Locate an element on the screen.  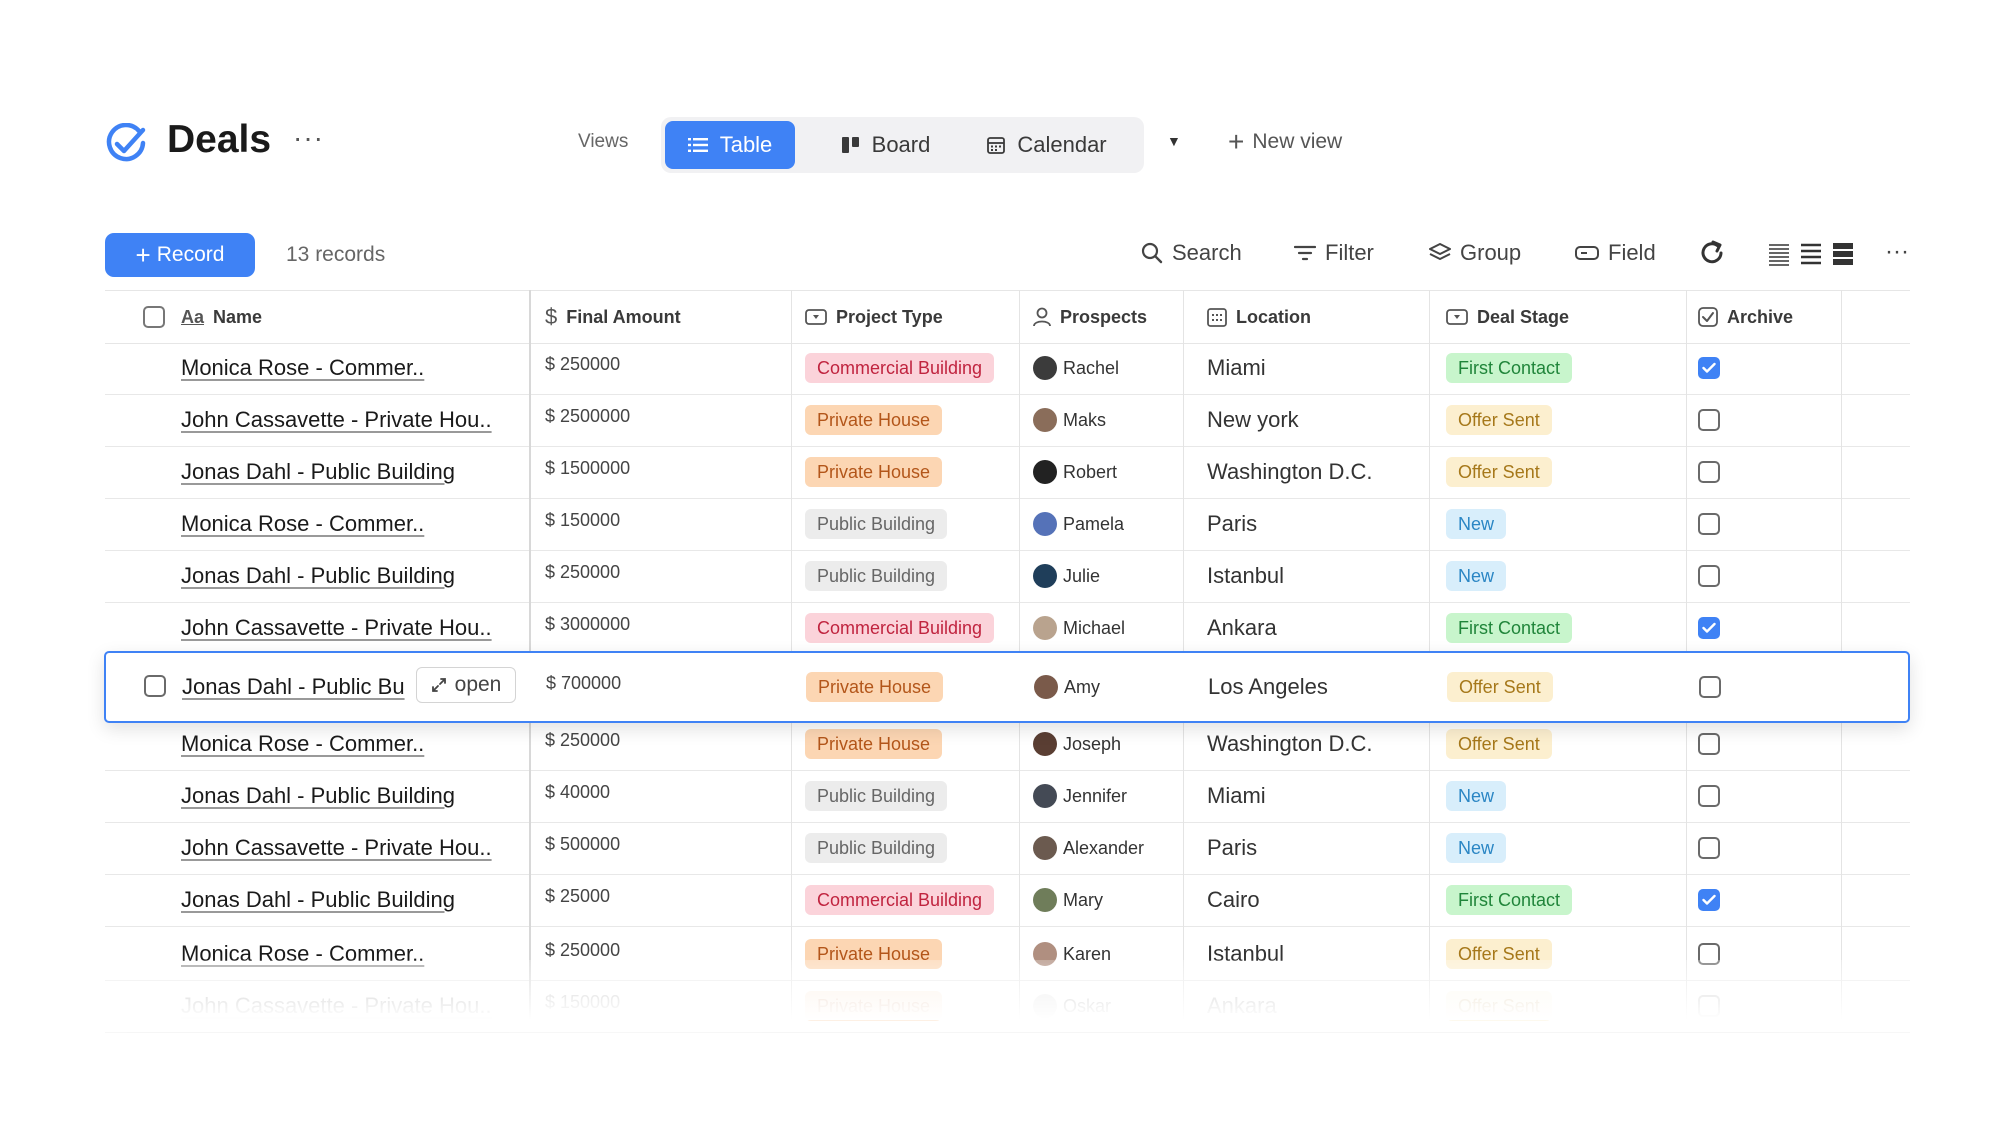
prospect-cell: Amy is located at coordinates (1067, 687).